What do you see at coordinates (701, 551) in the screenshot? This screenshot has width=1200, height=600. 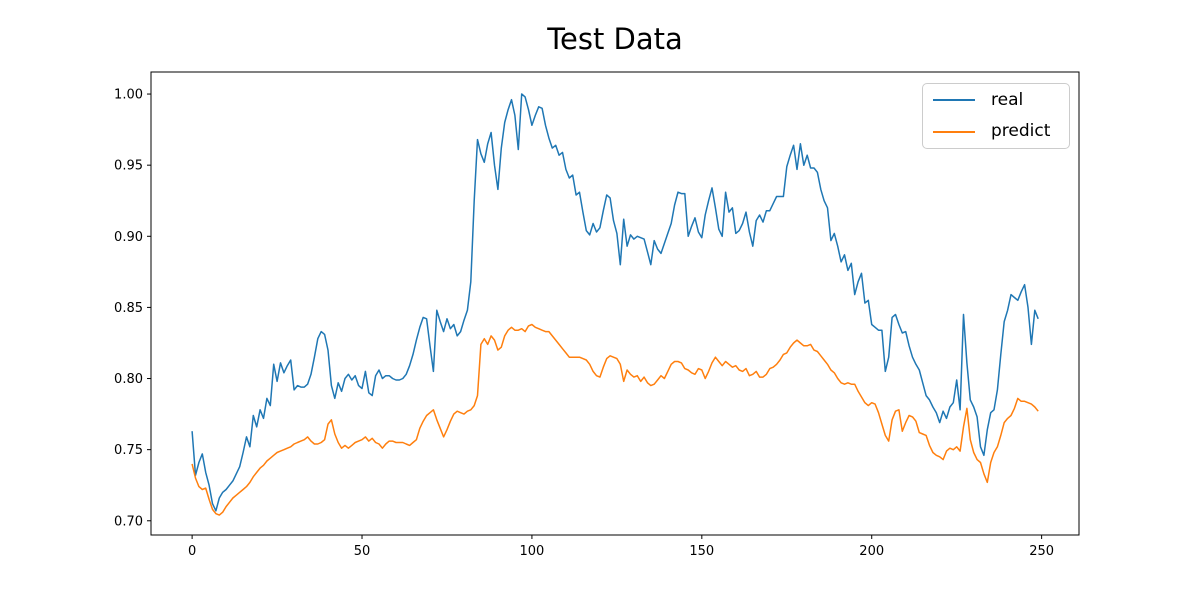 I see `x-tick-label: 150` at bounding box center [701, 551].